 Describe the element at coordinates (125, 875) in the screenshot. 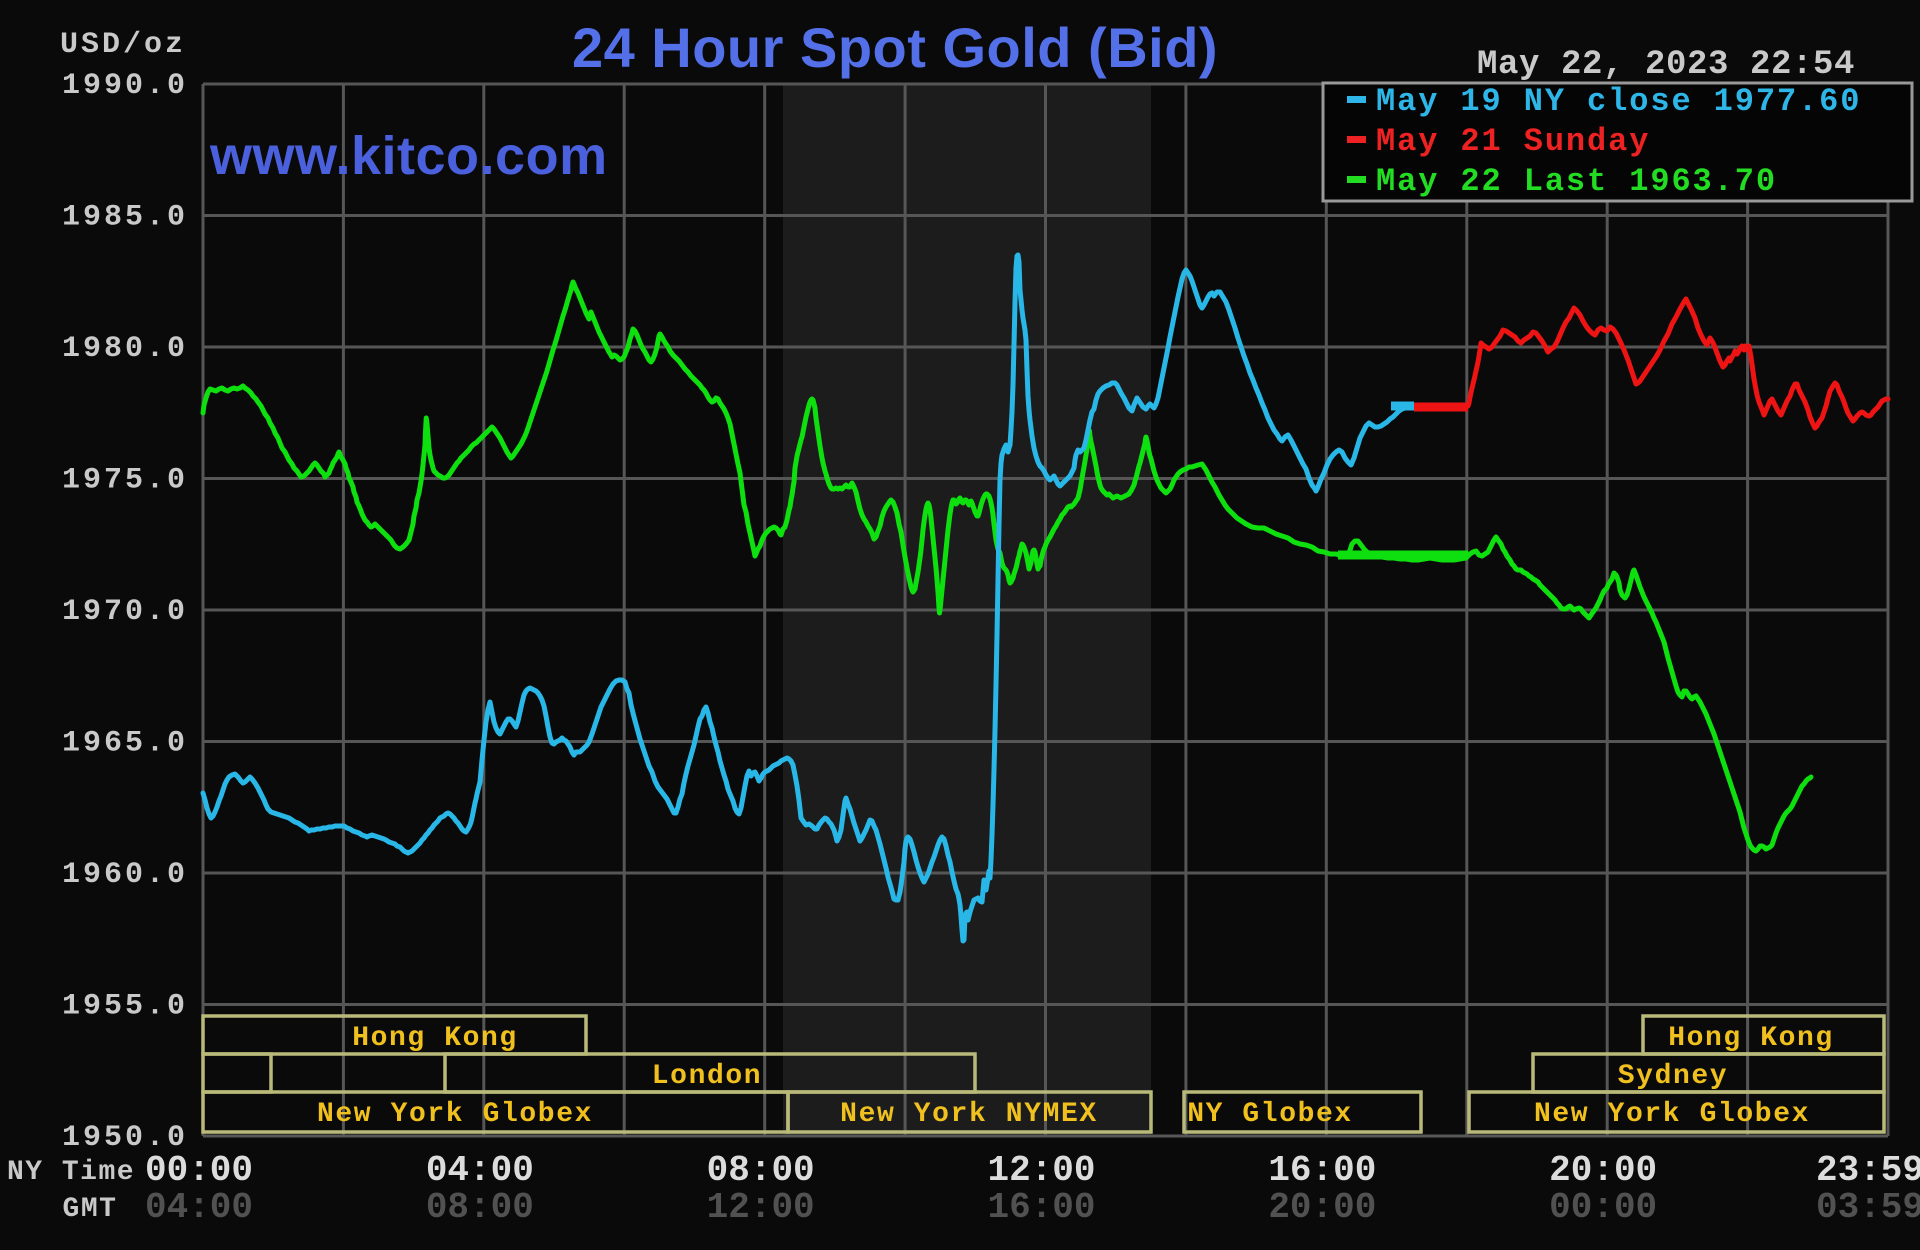

I see `svg-text: 1960.0` at that location.